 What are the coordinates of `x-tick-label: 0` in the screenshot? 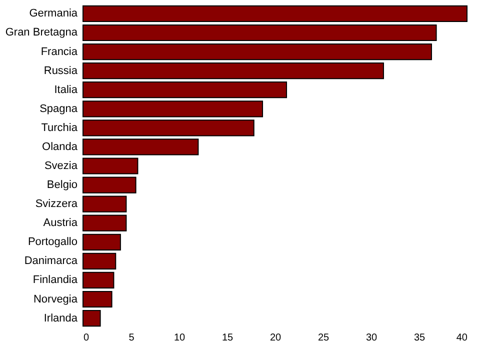 It's located at (87, 338).